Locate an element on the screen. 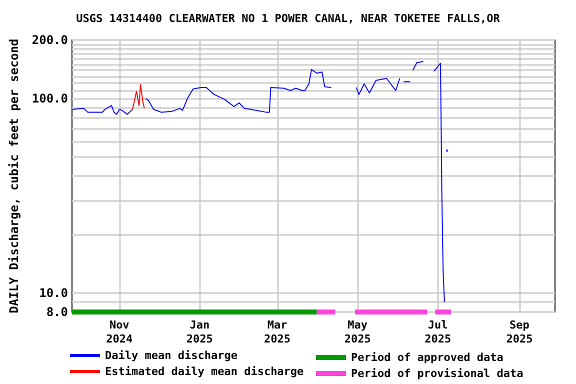  line-series is located at coordinates (138, 97).